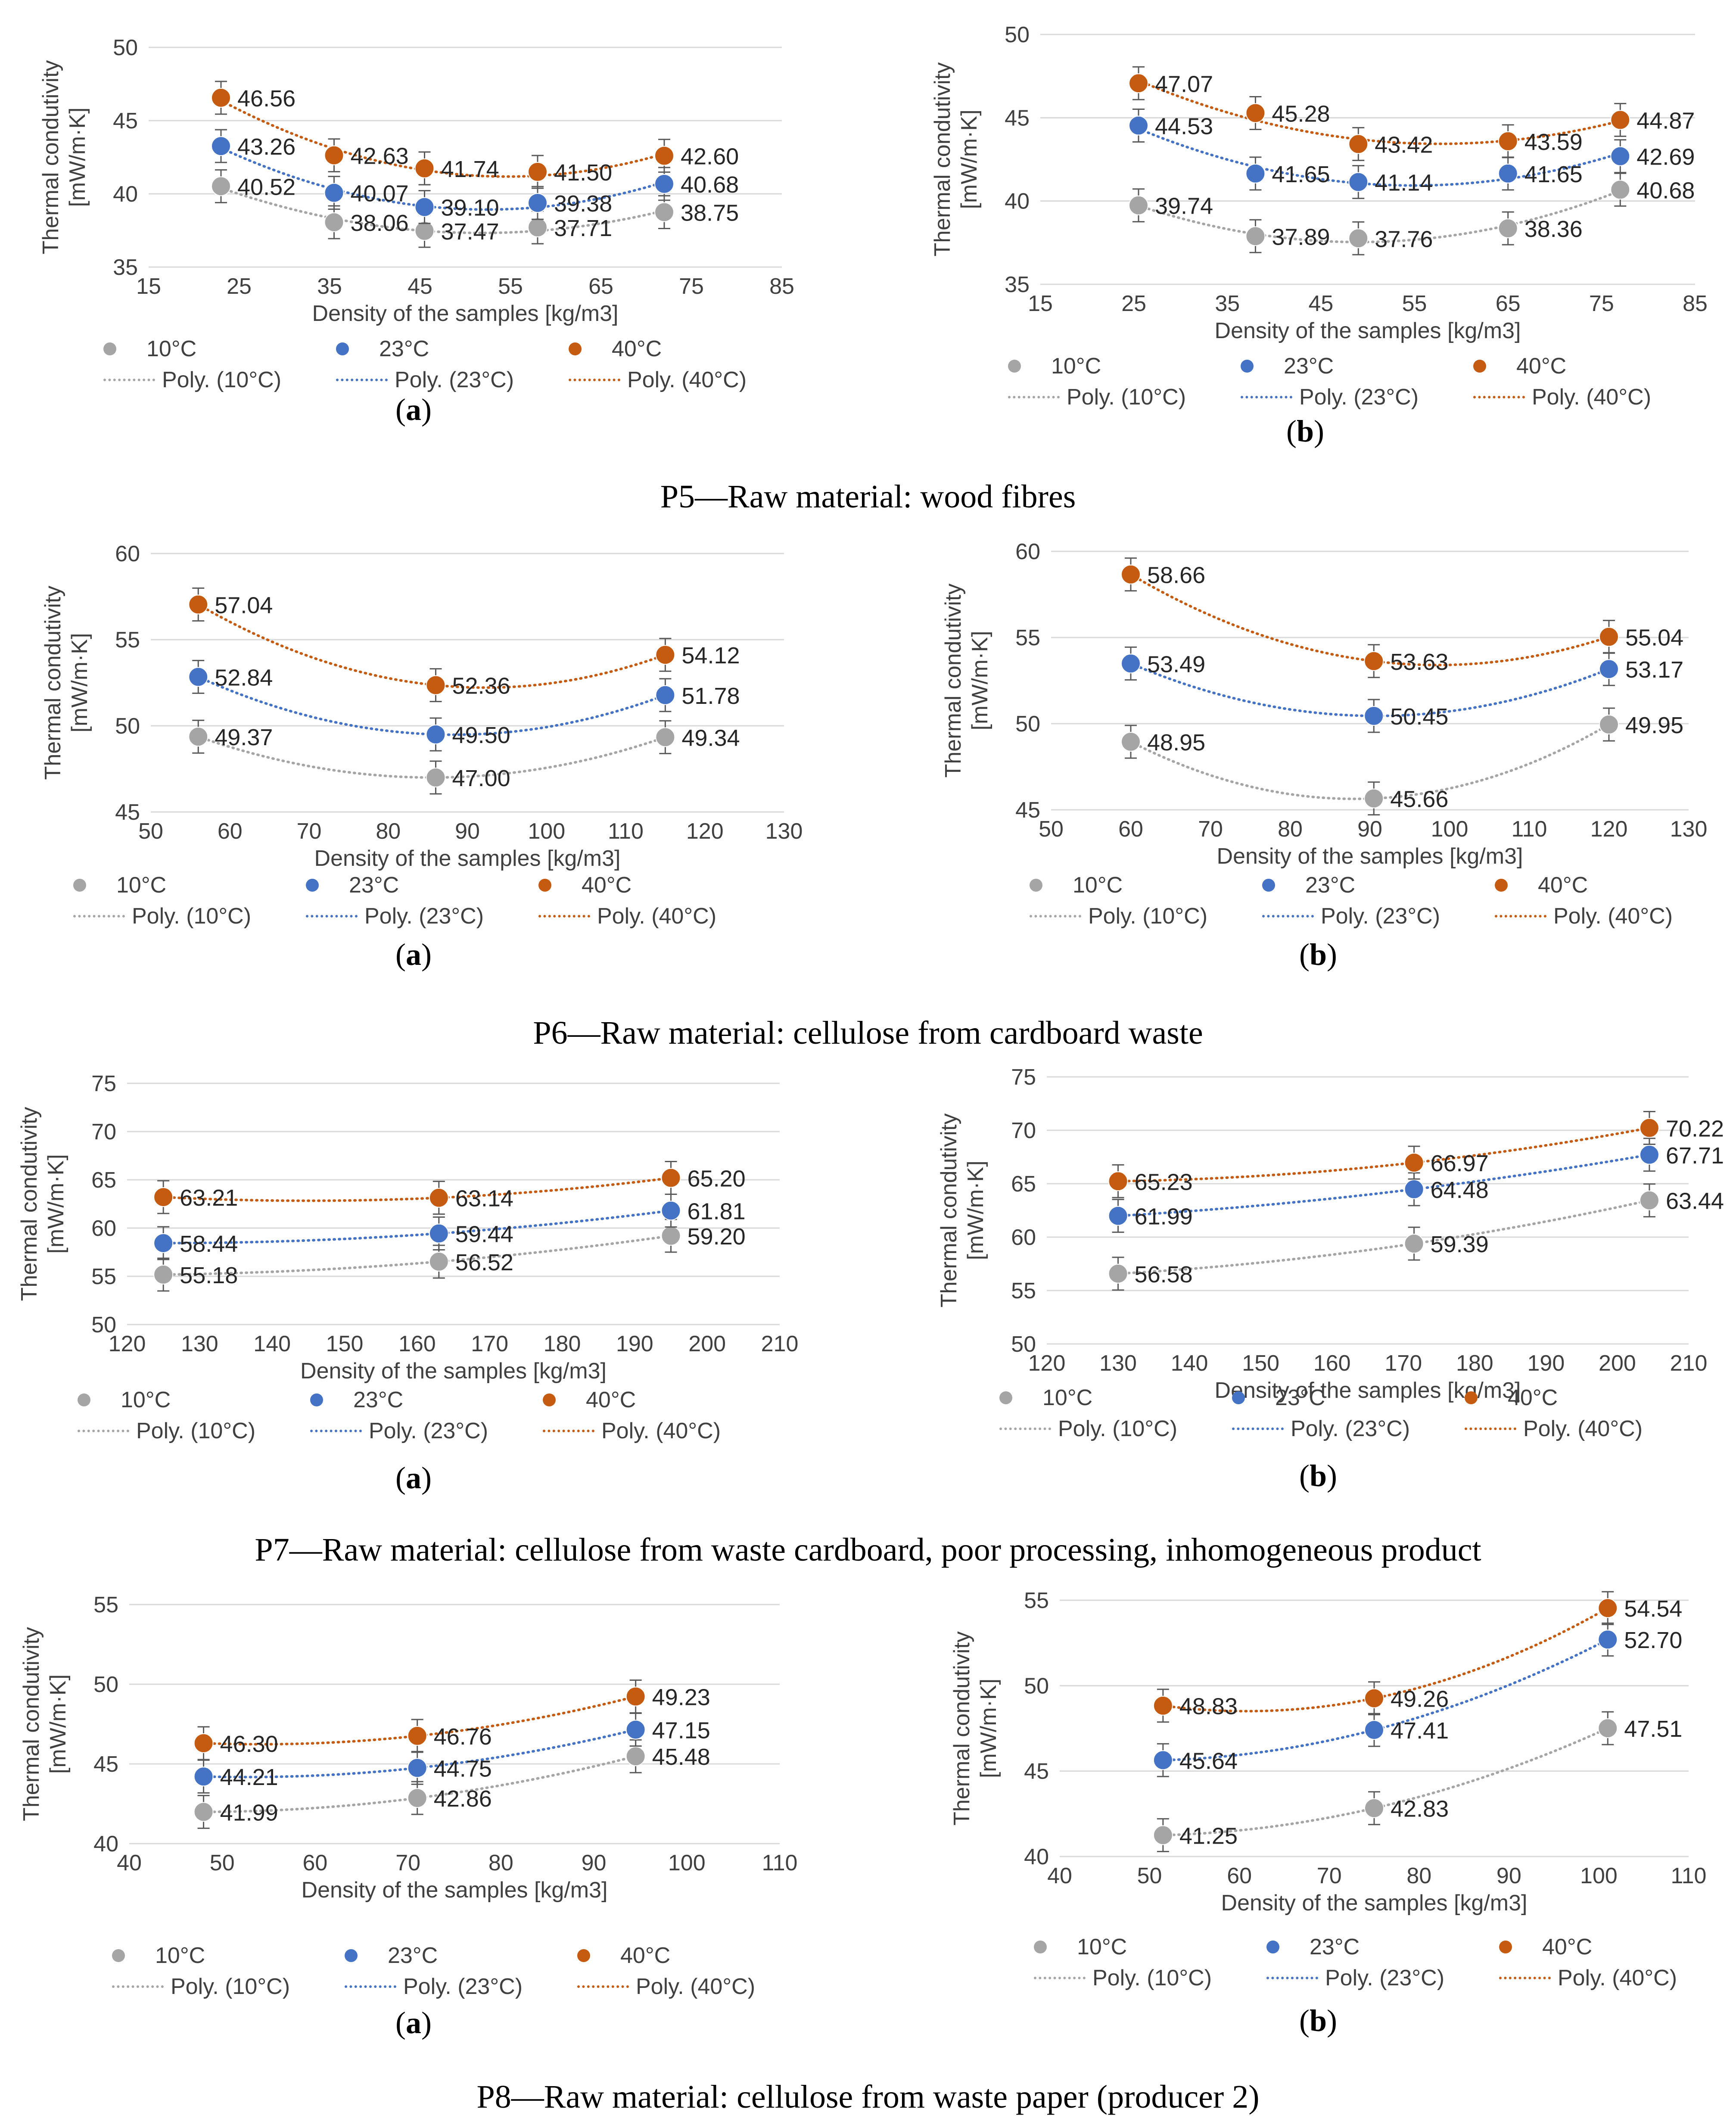 Image resolution: width=1736 pixels, height=2118 pixels. I want to click on x-tick-label: 150, so click(345, 1343).